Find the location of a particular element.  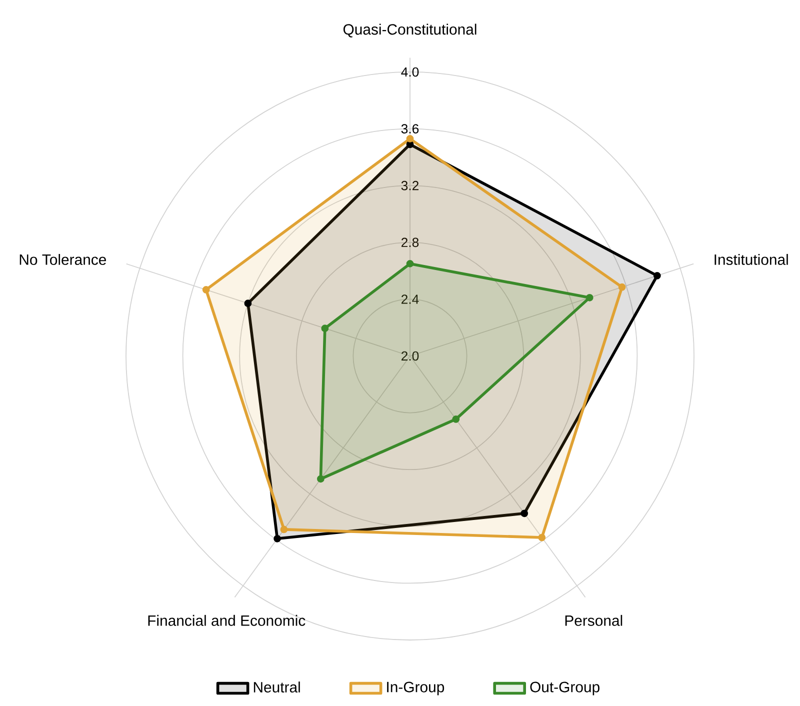

legend-label: Out-Group is located at coordinates (565, 689).